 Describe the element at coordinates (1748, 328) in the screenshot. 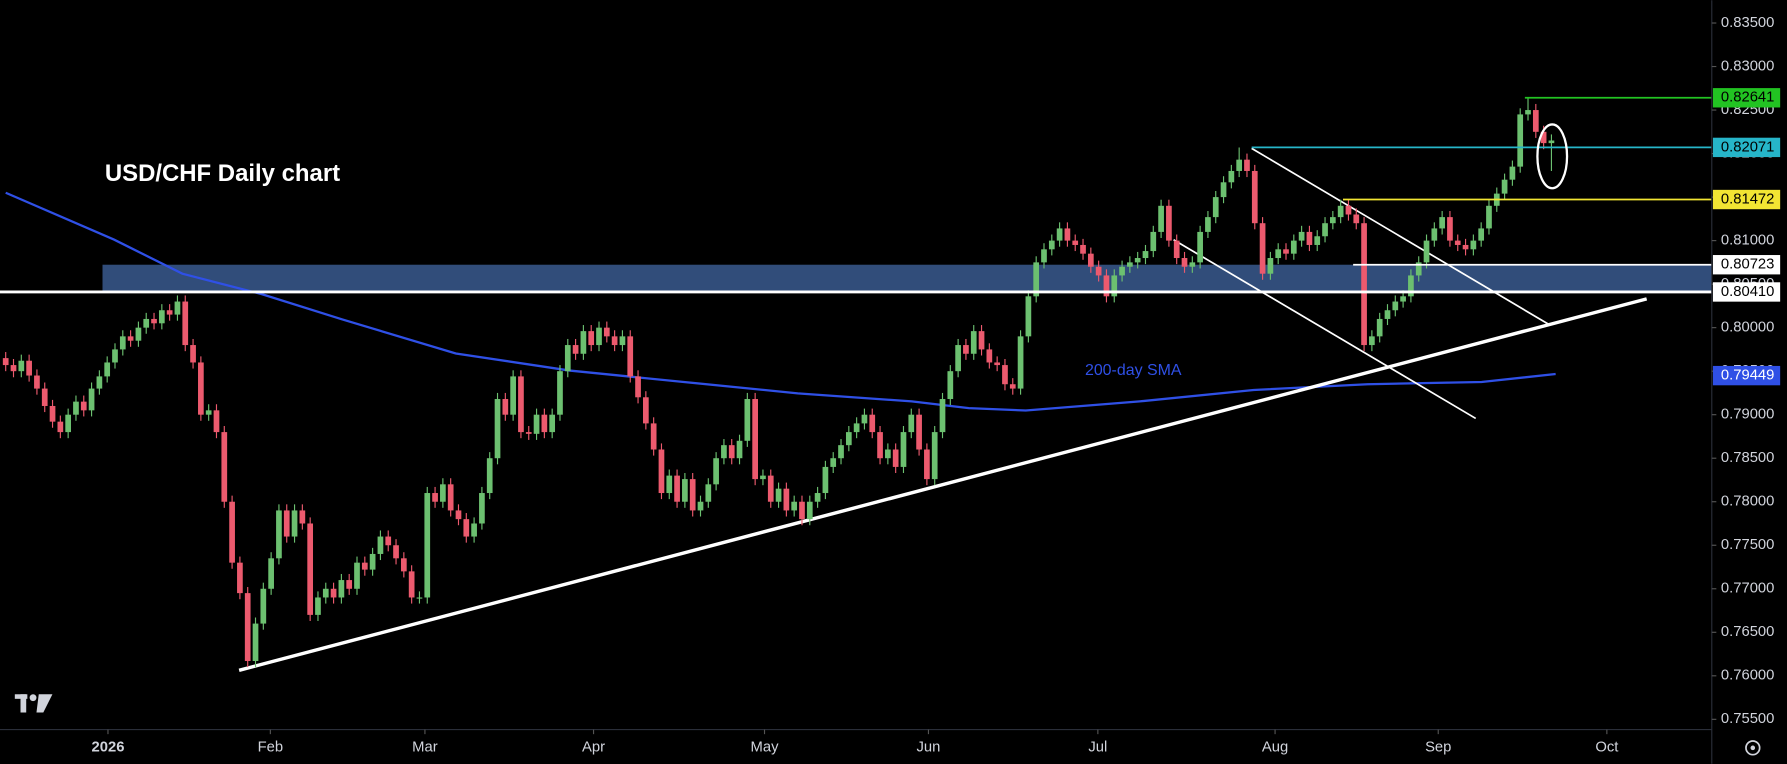

I see `y-tick-label: 0.80000` at that location.